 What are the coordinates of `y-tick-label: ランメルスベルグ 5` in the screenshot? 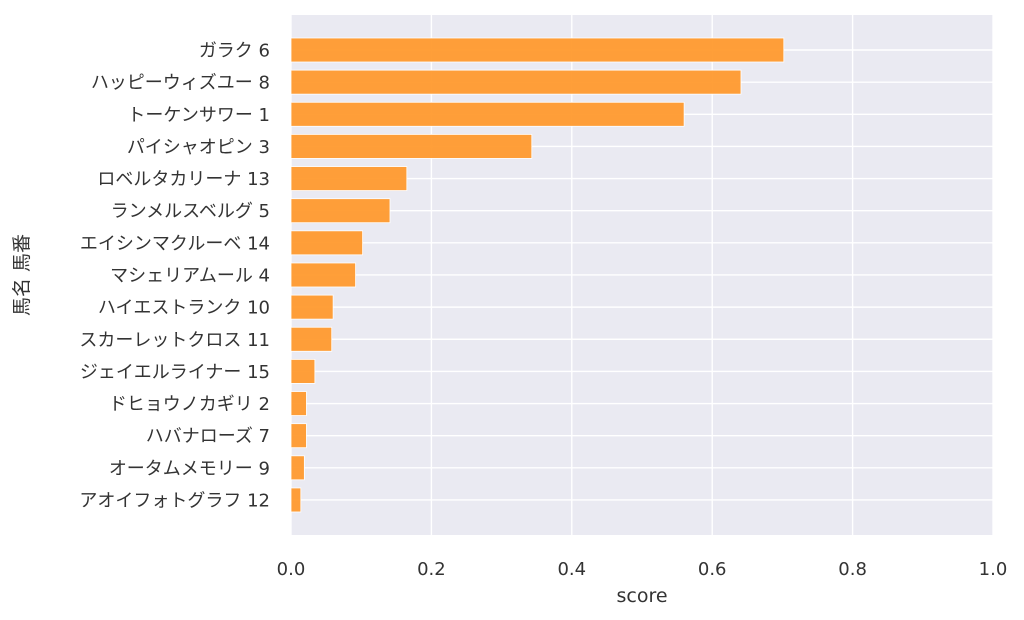 It's located at (190, 211).